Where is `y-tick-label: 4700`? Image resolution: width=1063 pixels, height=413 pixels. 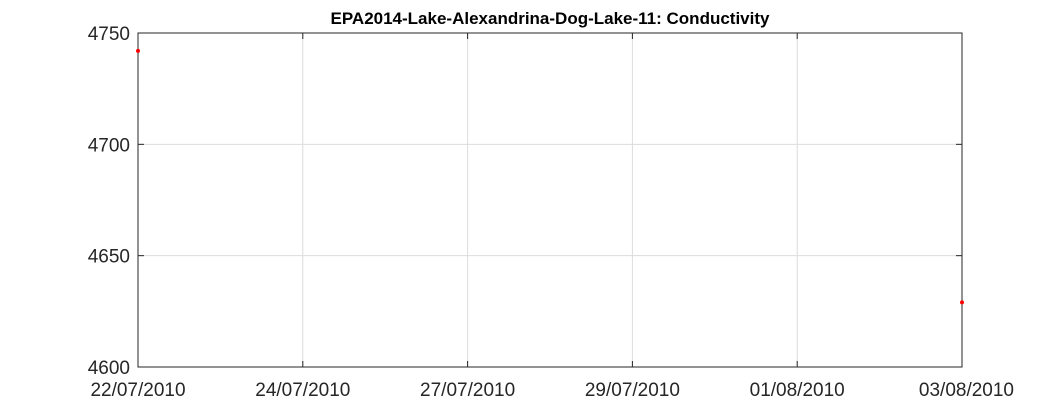 y-tick-label: 4700 is located at coordinates (109, 145).